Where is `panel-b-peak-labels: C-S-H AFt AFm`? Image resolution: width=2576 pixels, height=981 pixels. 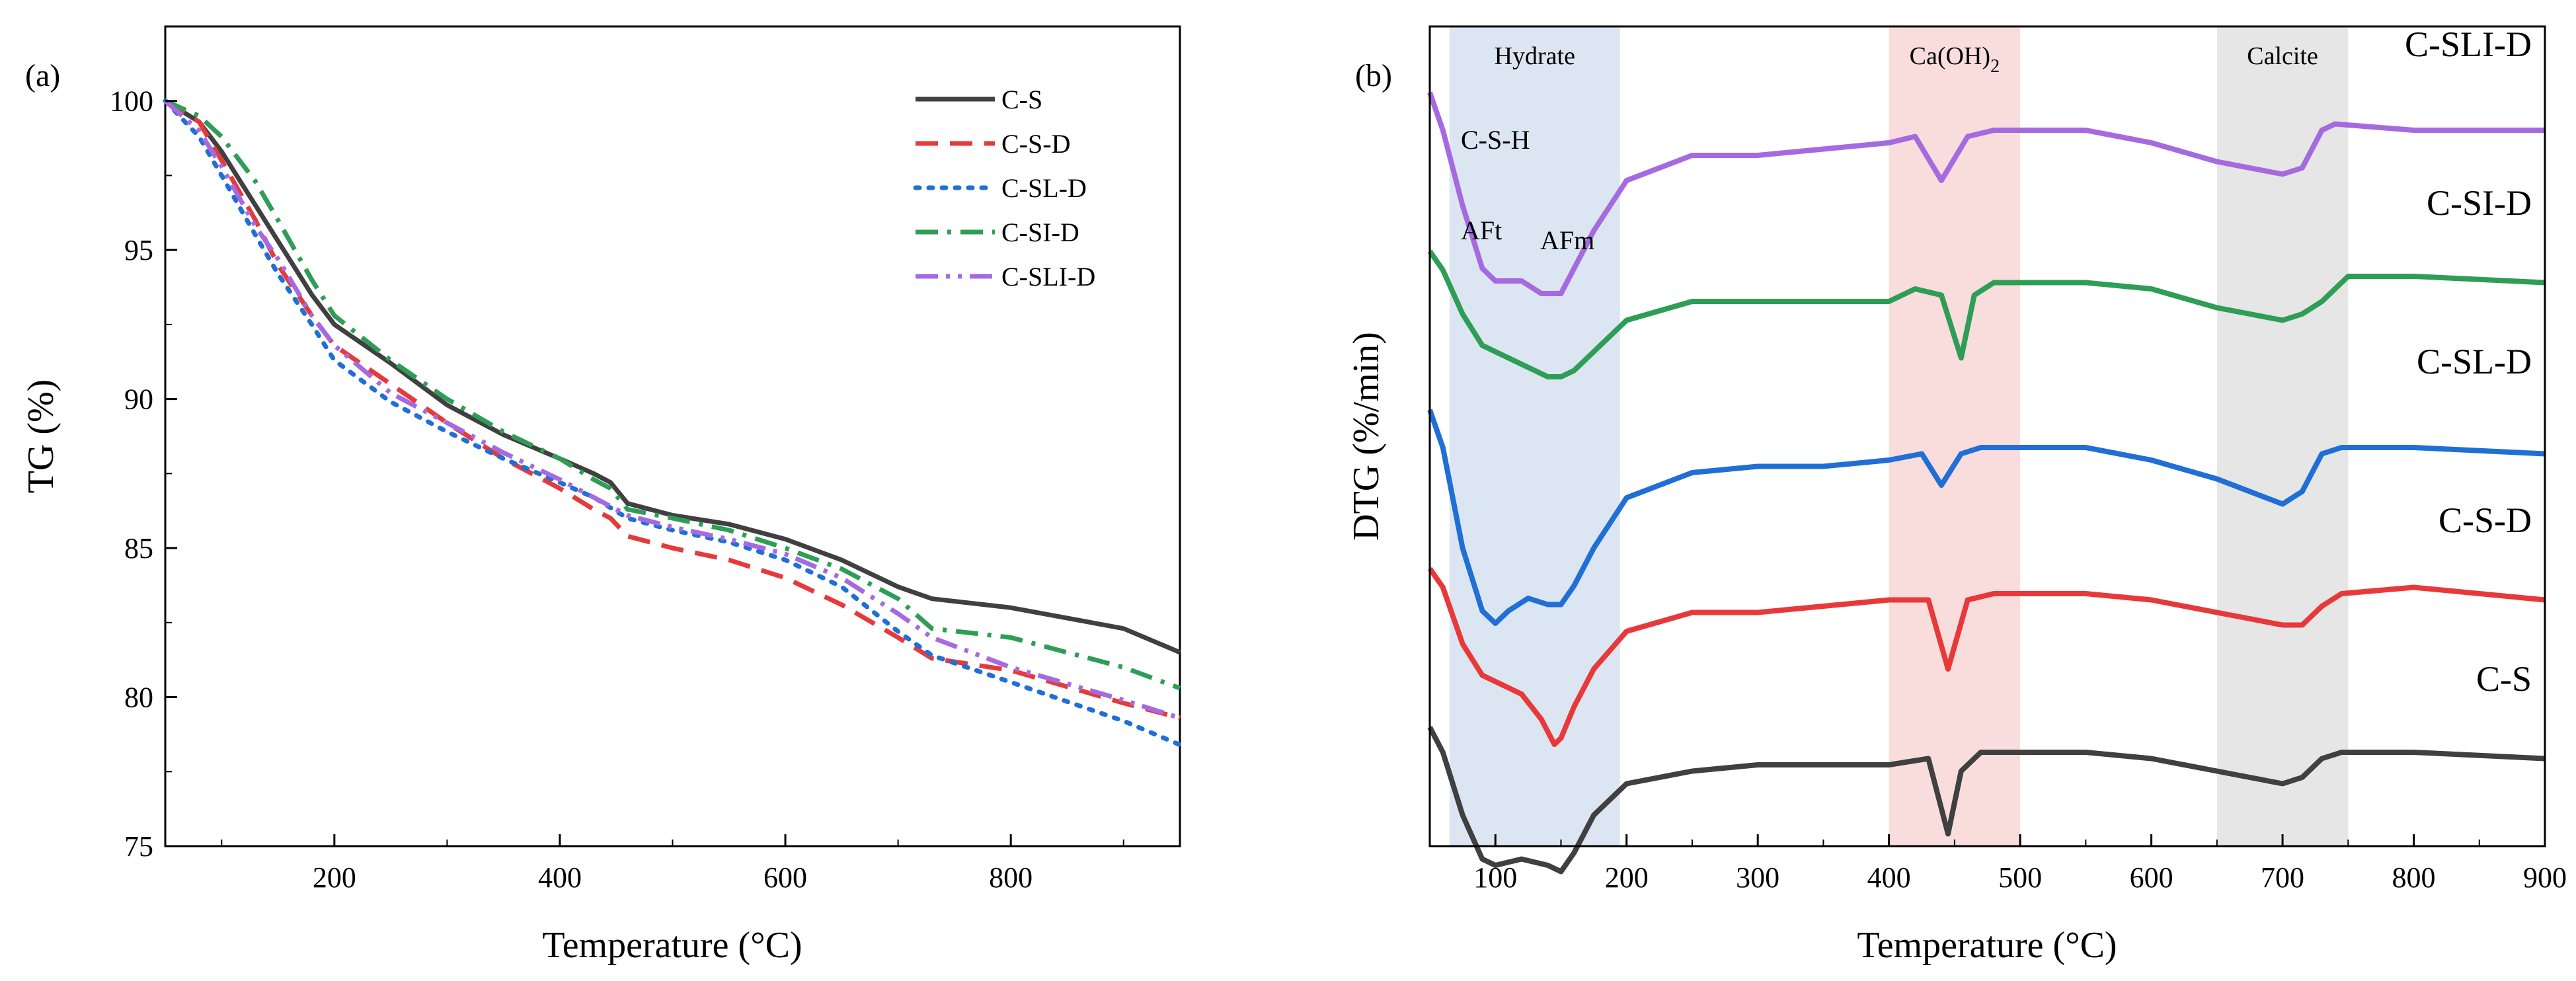
panel-b-peak-labels: C-S-H AFt AFm is located at coordinates (1527, 190).